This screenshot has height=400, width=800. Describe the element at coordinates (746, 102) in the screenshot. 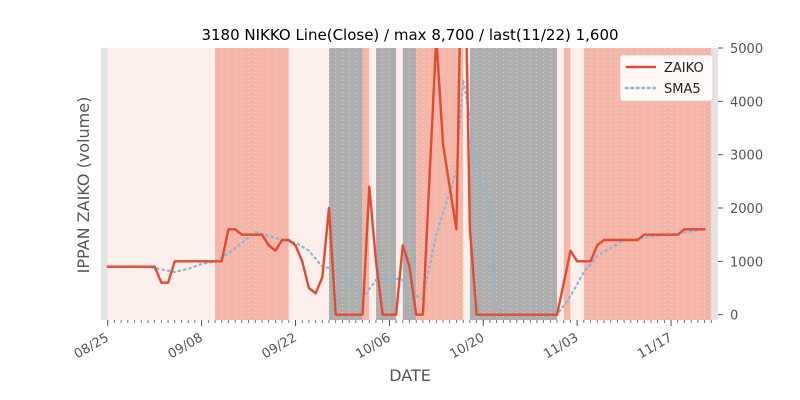

I see `y-tick-label: 4000` at that location.